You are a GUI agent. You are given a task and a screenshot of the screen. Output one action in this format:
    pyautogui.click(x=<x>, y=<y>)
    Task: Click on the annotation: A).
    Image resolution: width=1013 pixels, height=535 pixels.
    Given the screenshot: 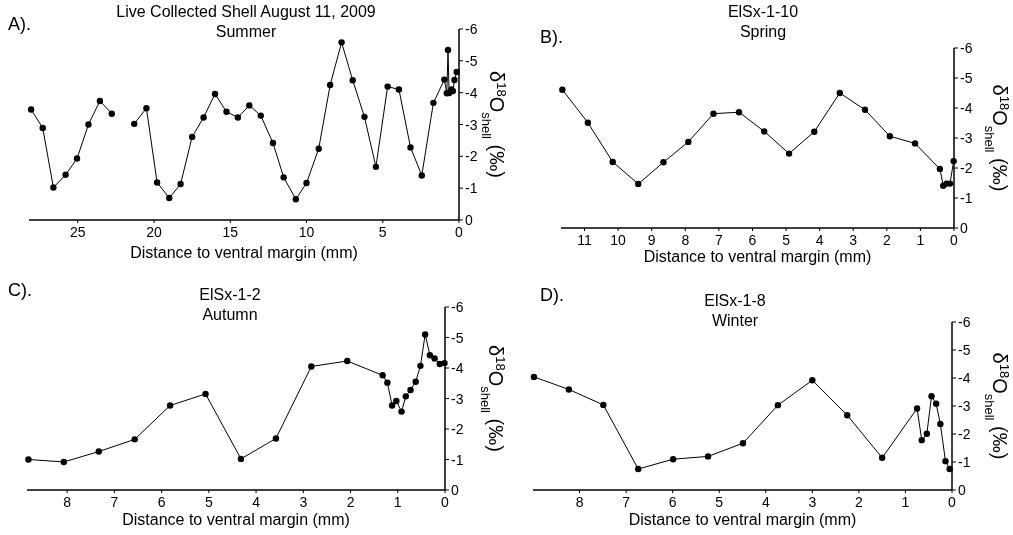 What is the action you would take?
    pyautogui.click(x=20, y=24)
    